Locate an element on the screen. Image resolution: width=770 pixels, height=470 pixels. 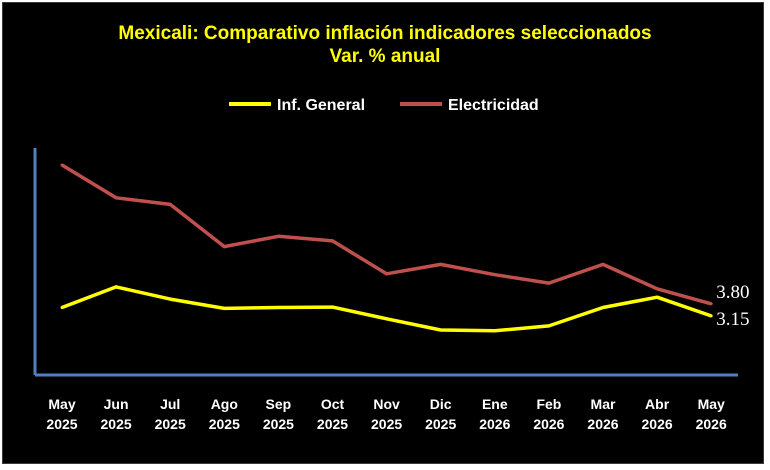
x-tick-year-4: 2025 is located at coordinates (224, 424).